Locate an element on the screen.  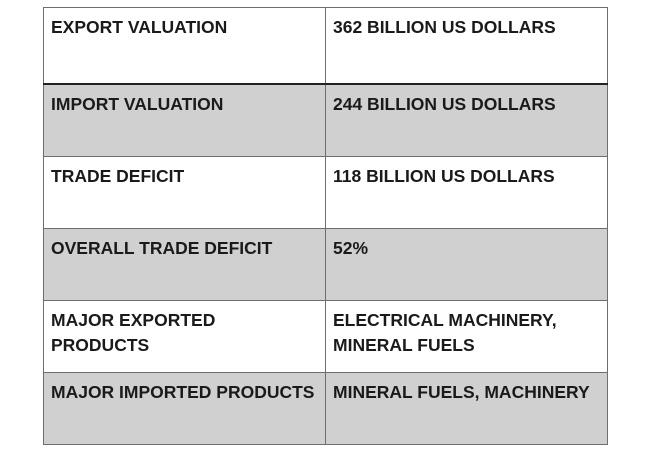
row-value: 118 BILLION US DOLLARS is located at coordinates (466, 192).